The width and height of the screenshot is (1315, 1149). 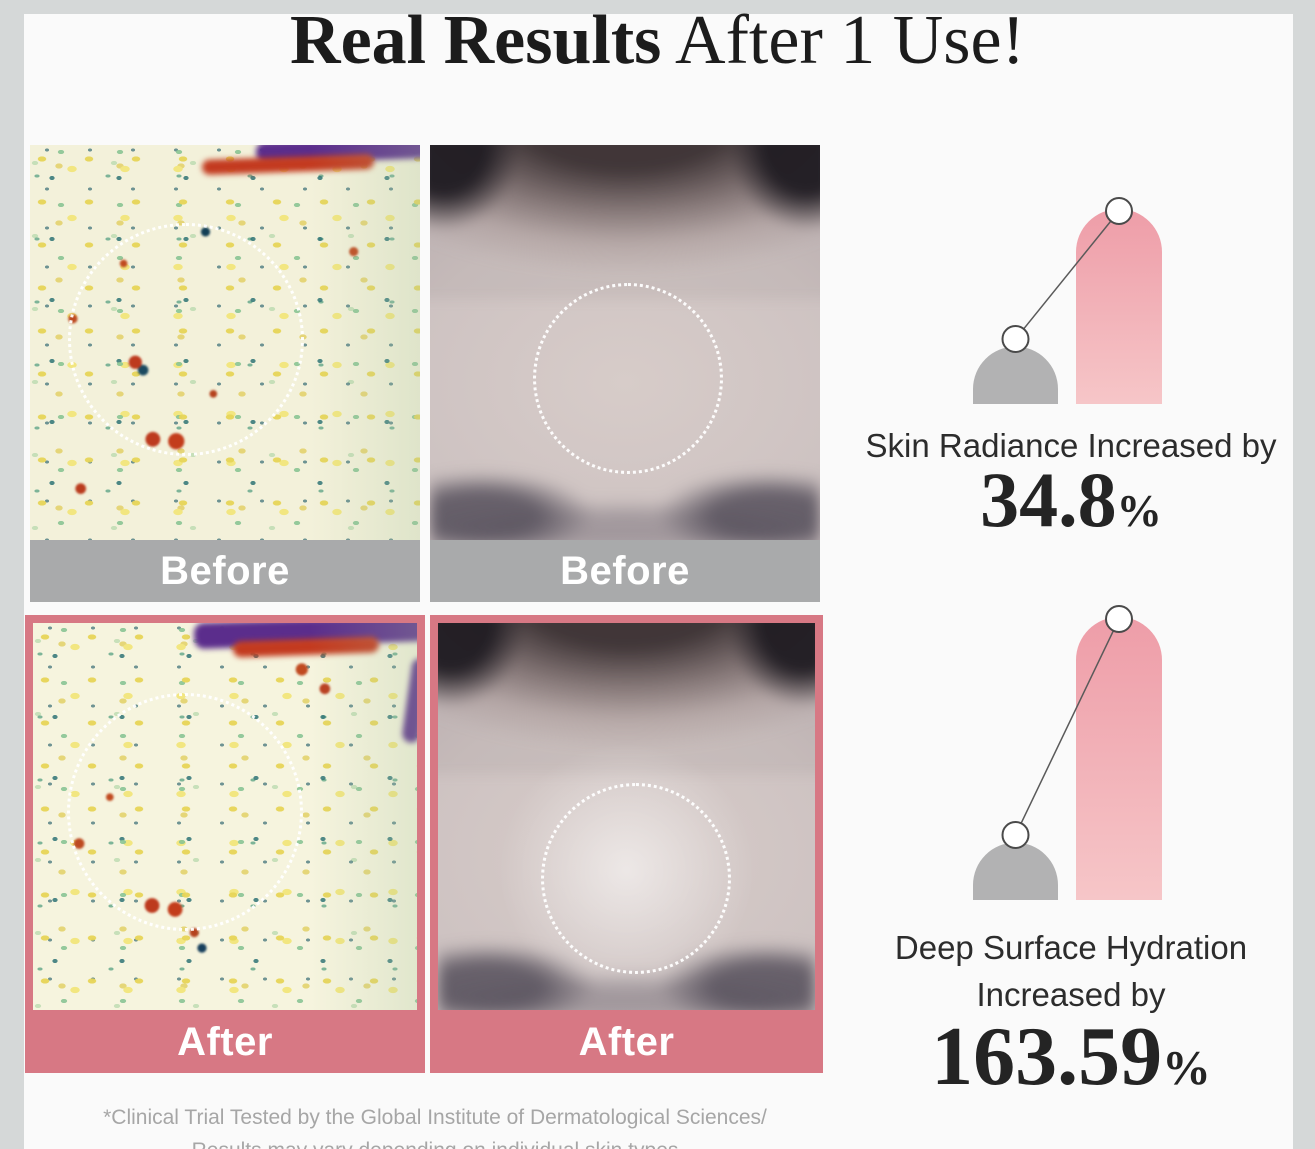 I want to click on after-label-forehead: After, so click(x=626, y=1042).